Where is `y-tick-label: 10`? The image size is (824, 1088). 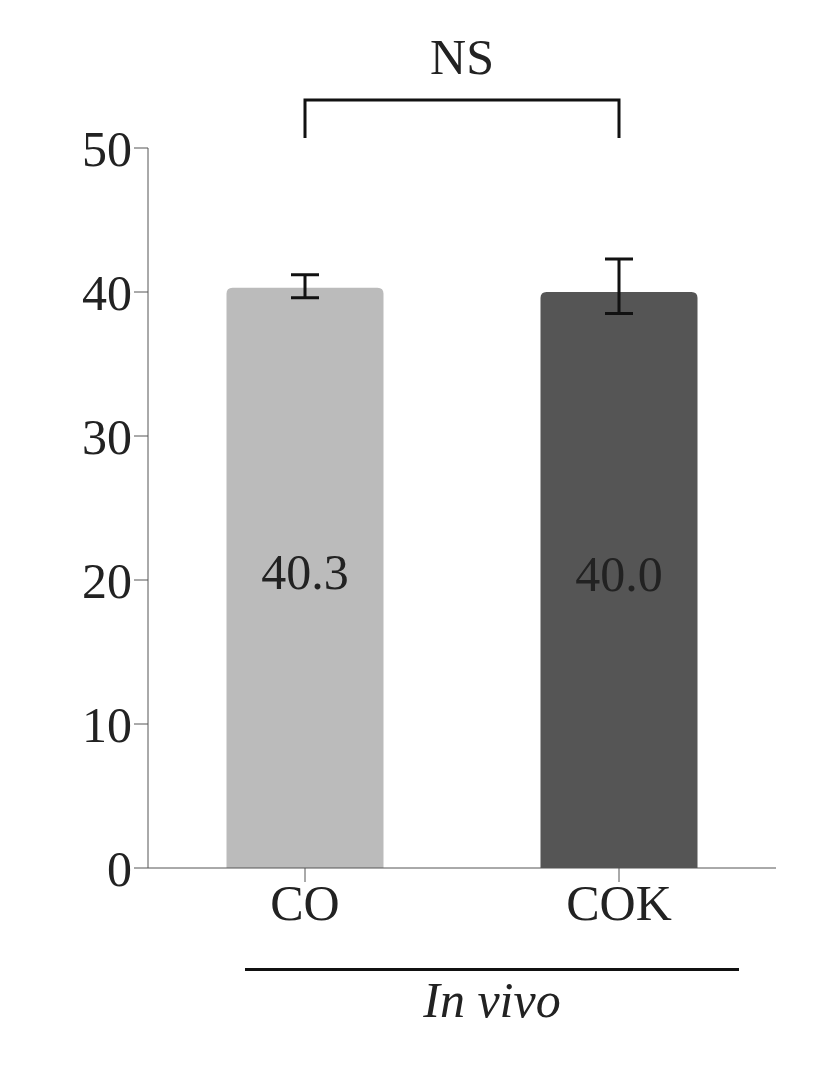 y-tick-label: 10 is located at coordinates (107, 724).